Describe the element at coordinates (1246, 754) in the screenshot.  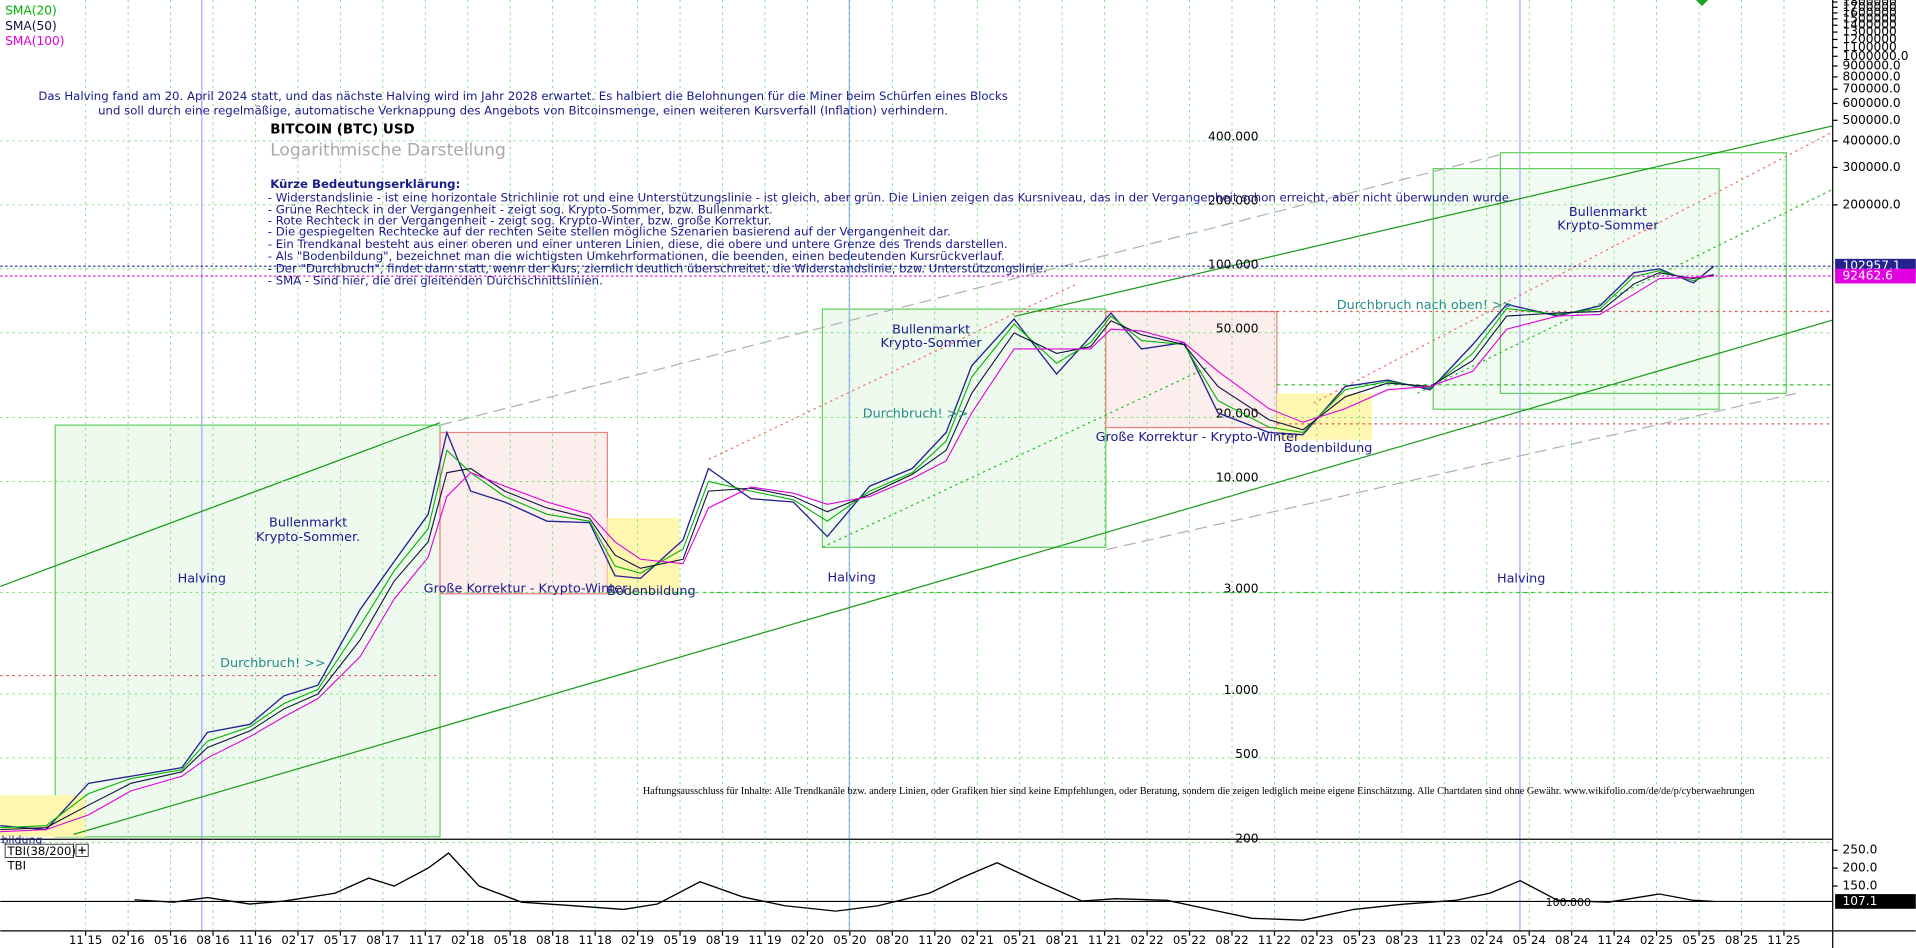
I see `y-tick-label: 500` at that location.